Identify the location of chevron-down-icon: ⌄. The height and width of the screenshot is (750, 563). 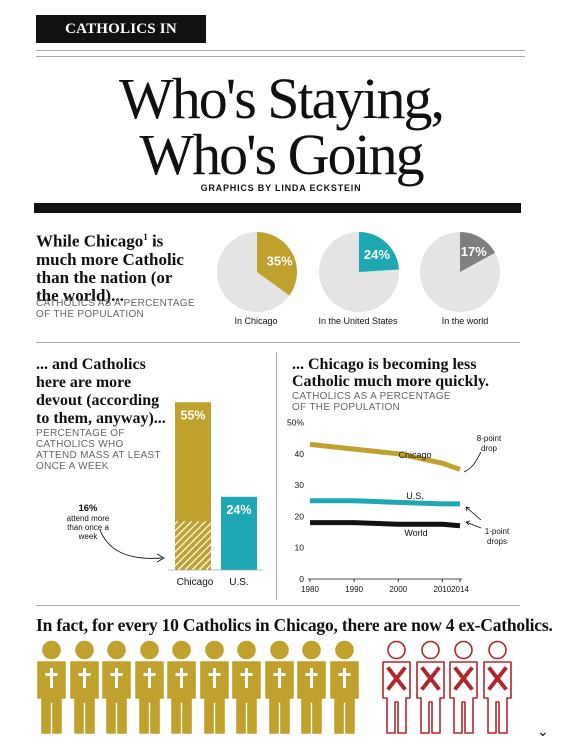
(543, 731).